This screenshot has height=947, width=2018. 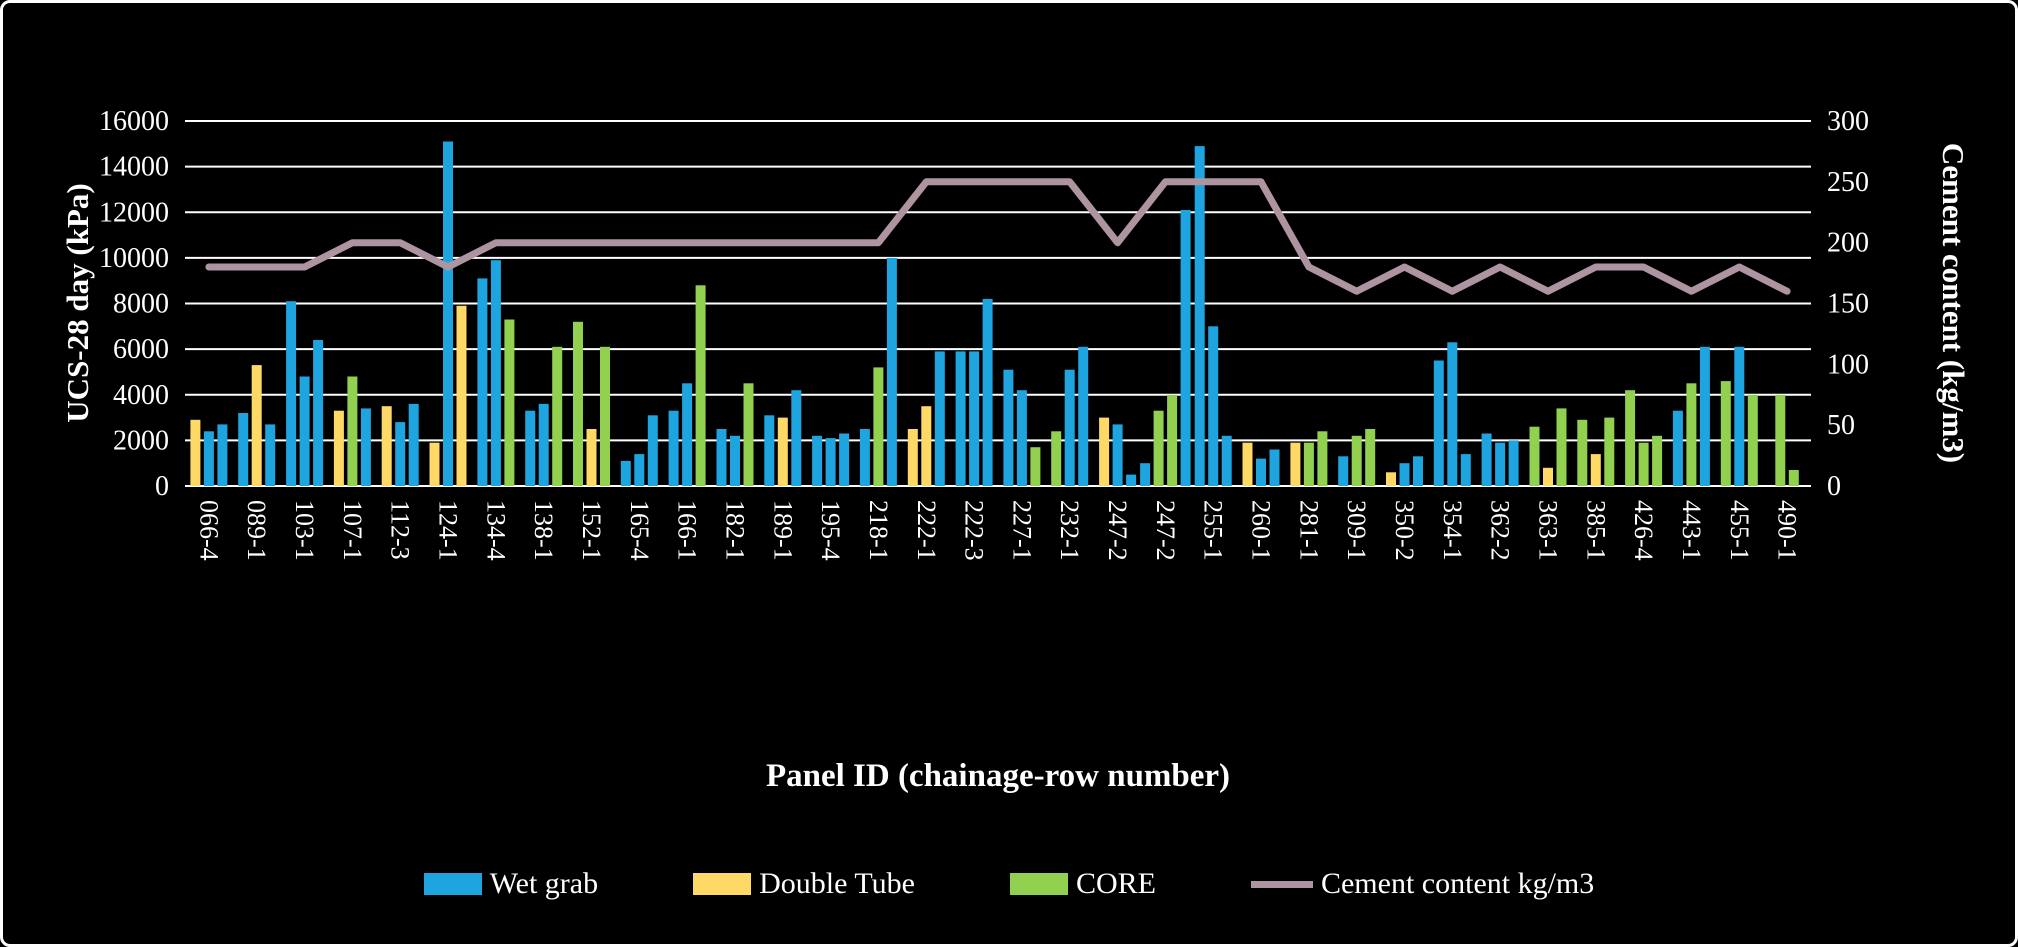 What do you see at coordinates (1021, 530) in the screenshot?
I see `category-label: 227-1` at bounding box center [1021, 530].